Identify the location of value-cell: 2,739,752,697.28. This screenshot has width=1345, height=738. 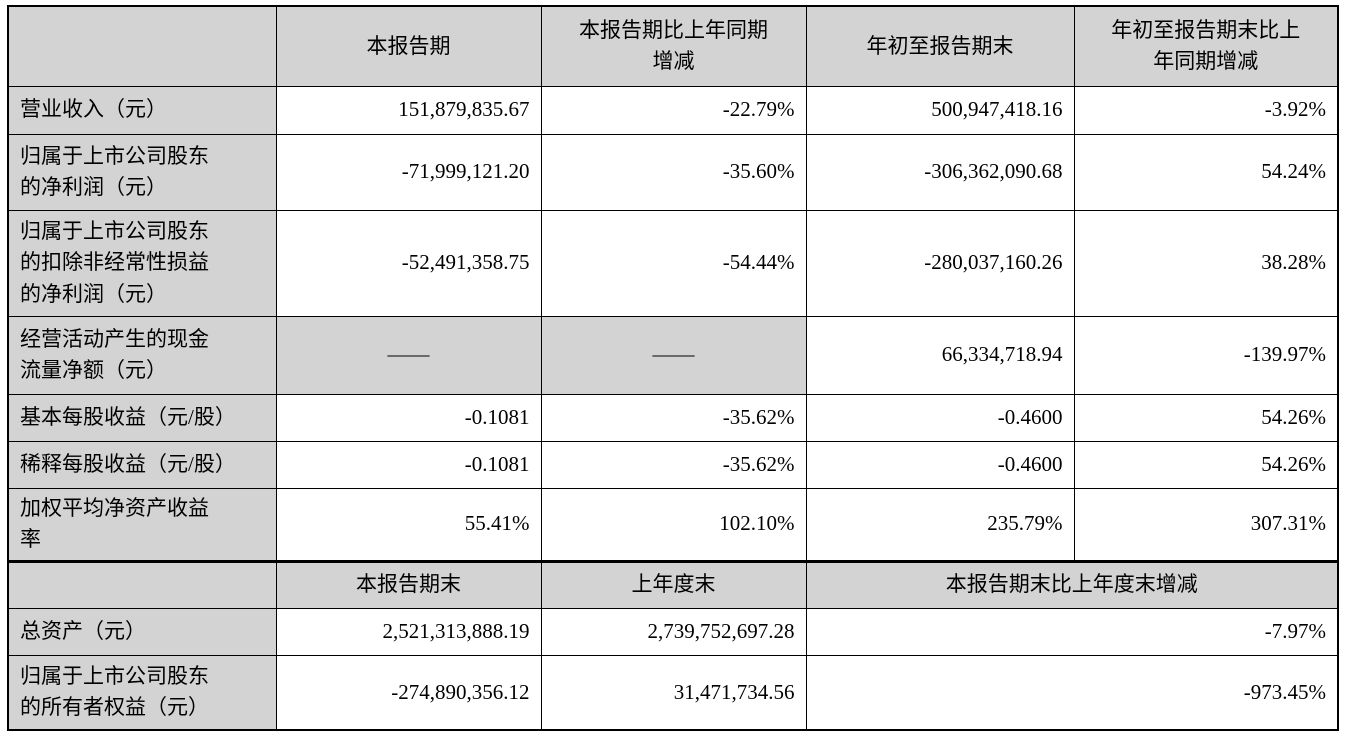
(673, 631).